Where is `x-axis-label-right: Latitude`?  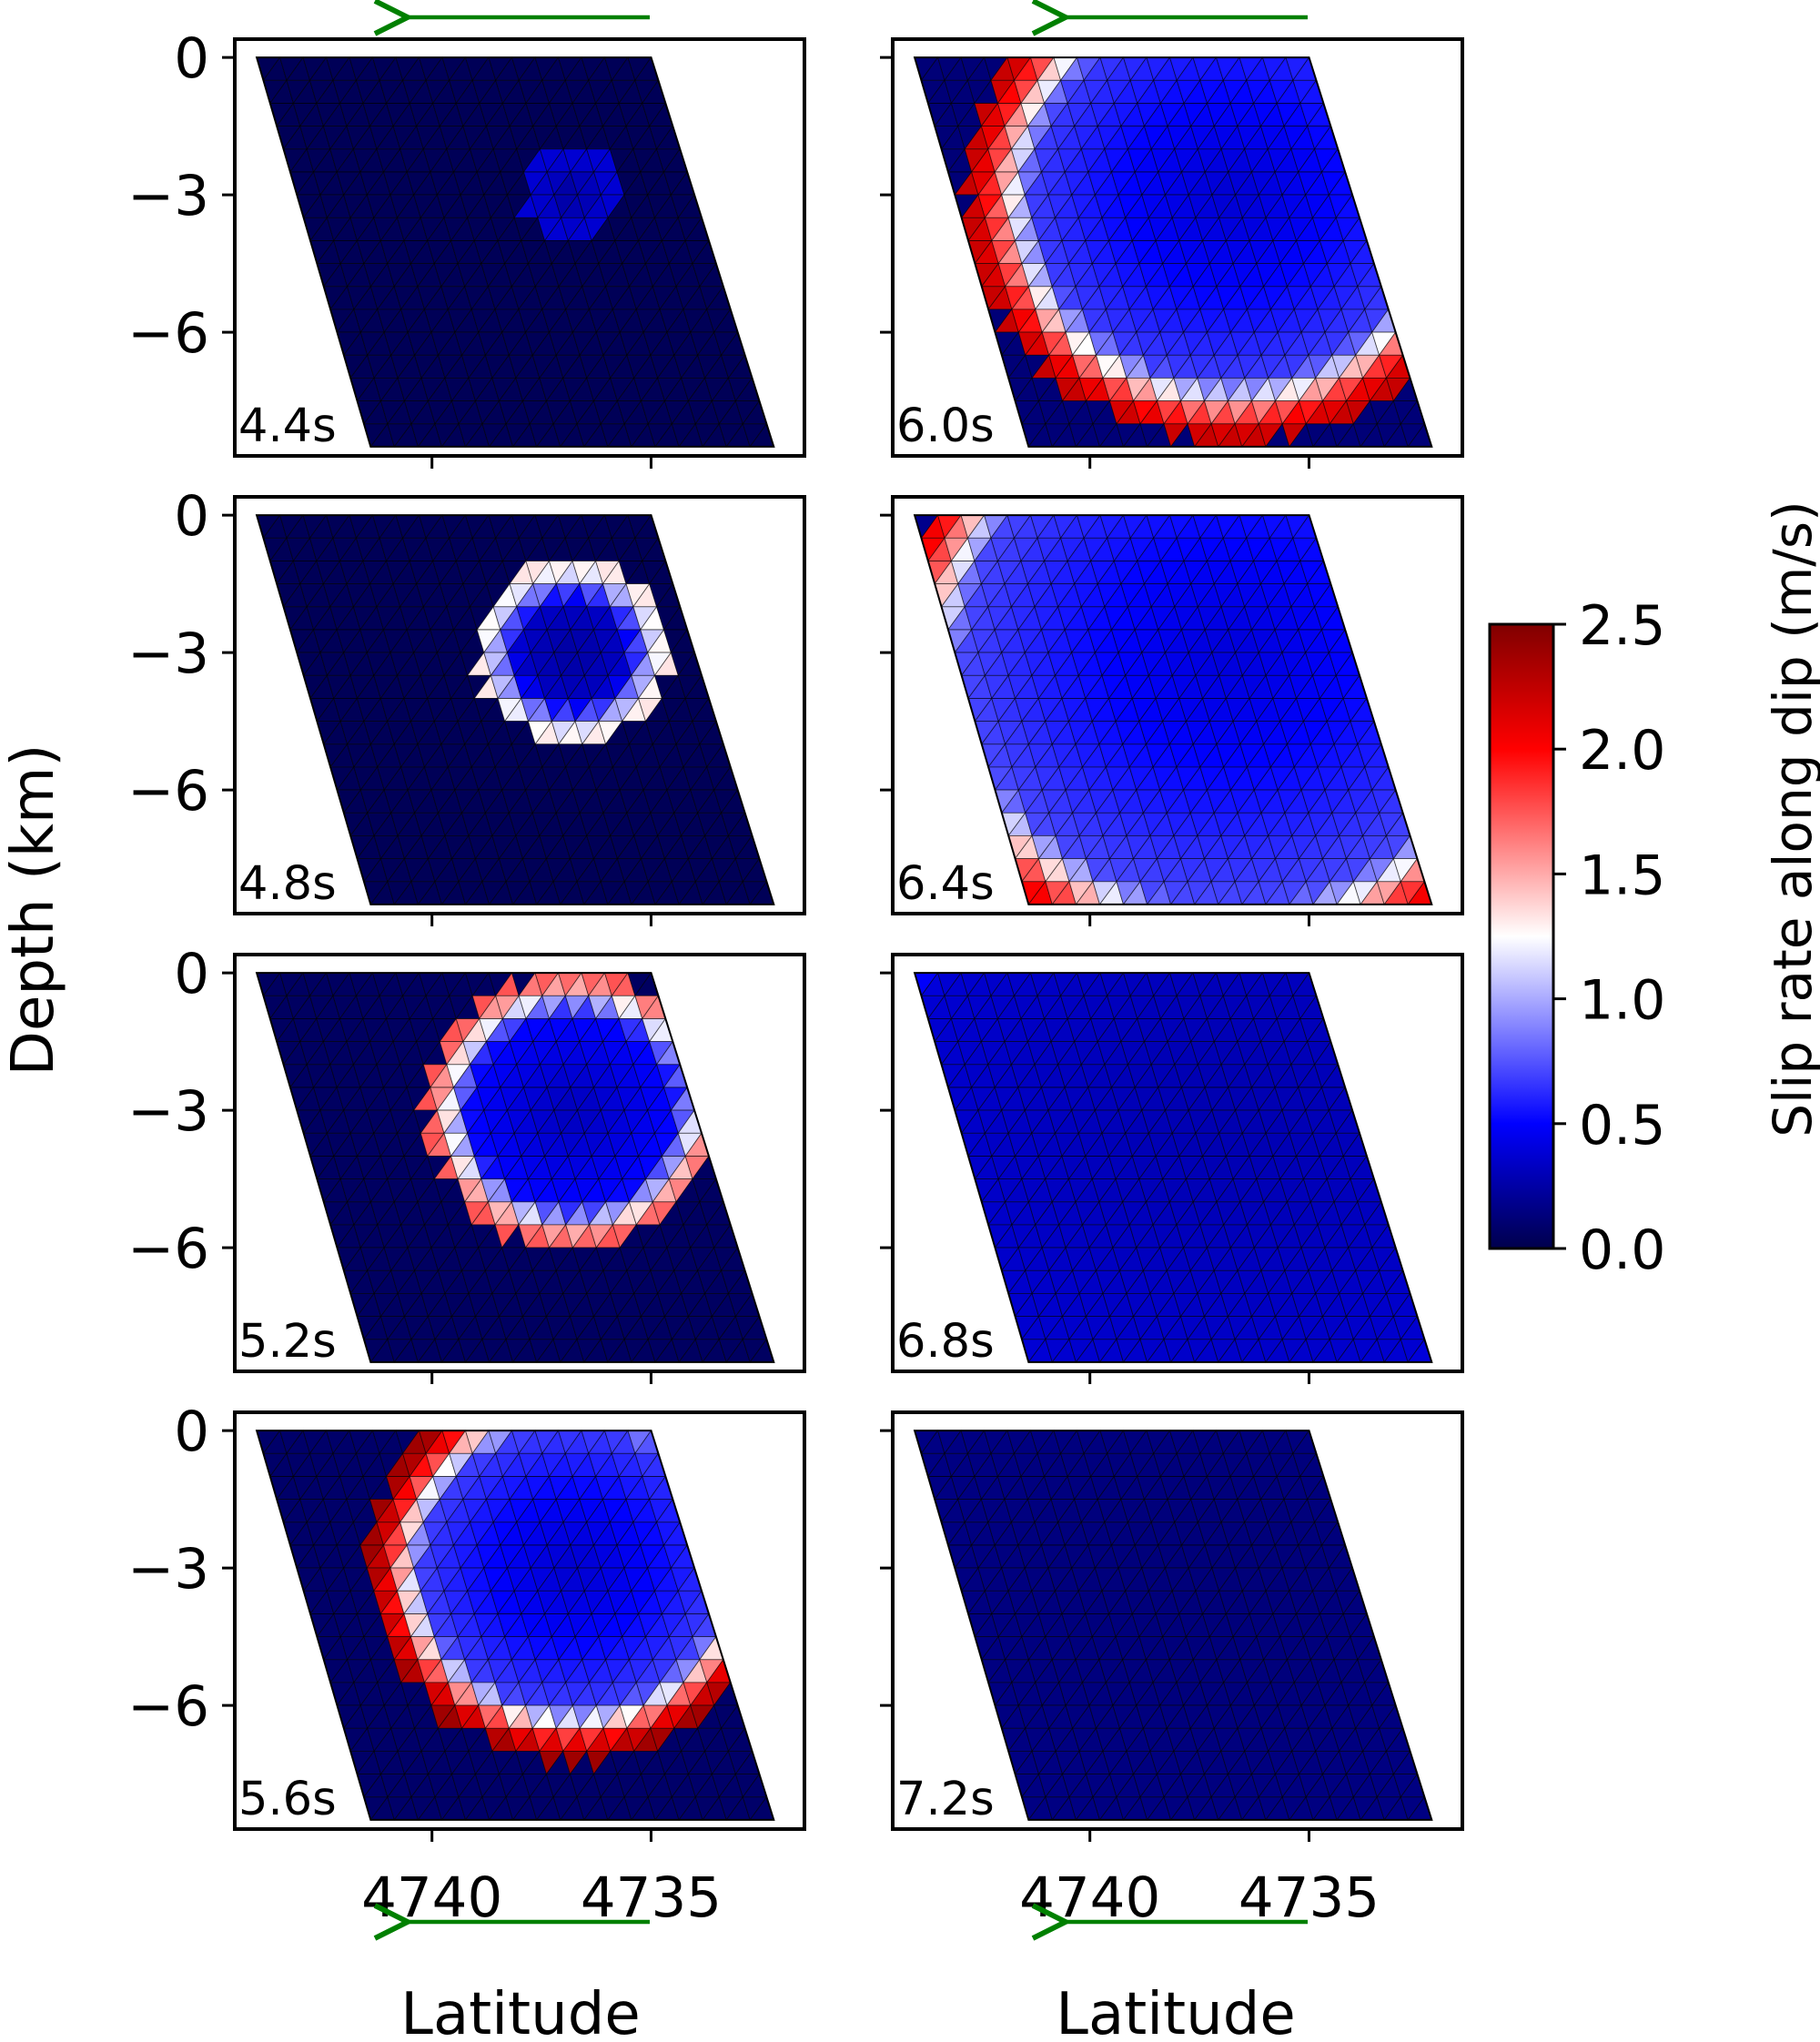 x-axis-label-right: Latitude is located at coordinates (1176, 2011).